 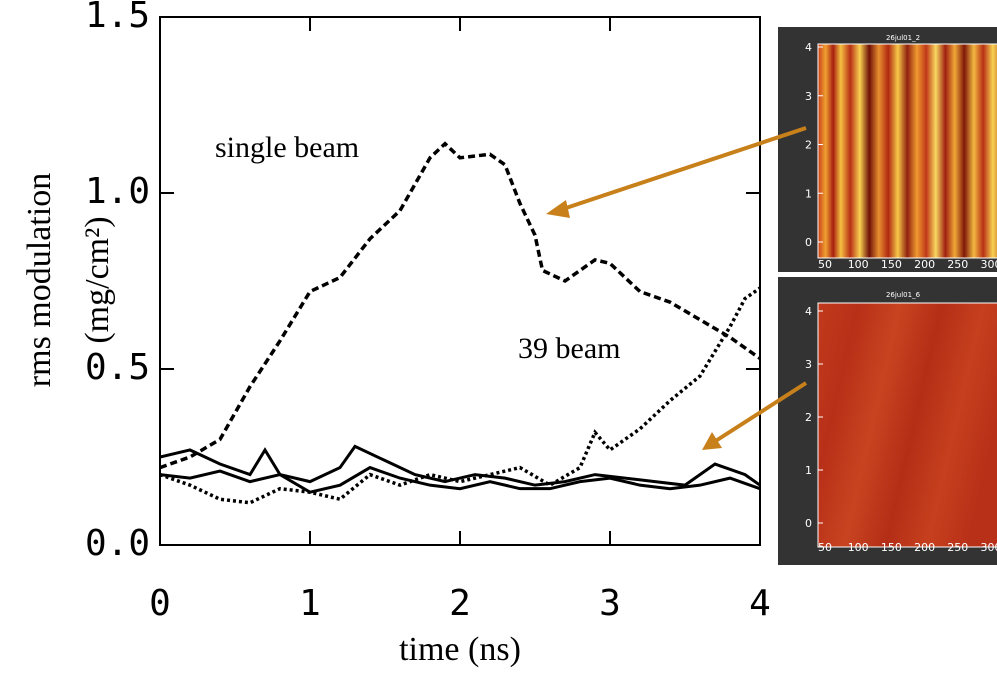 I want to click on y-tick-label: 0.5, so click(x=117, y=367).